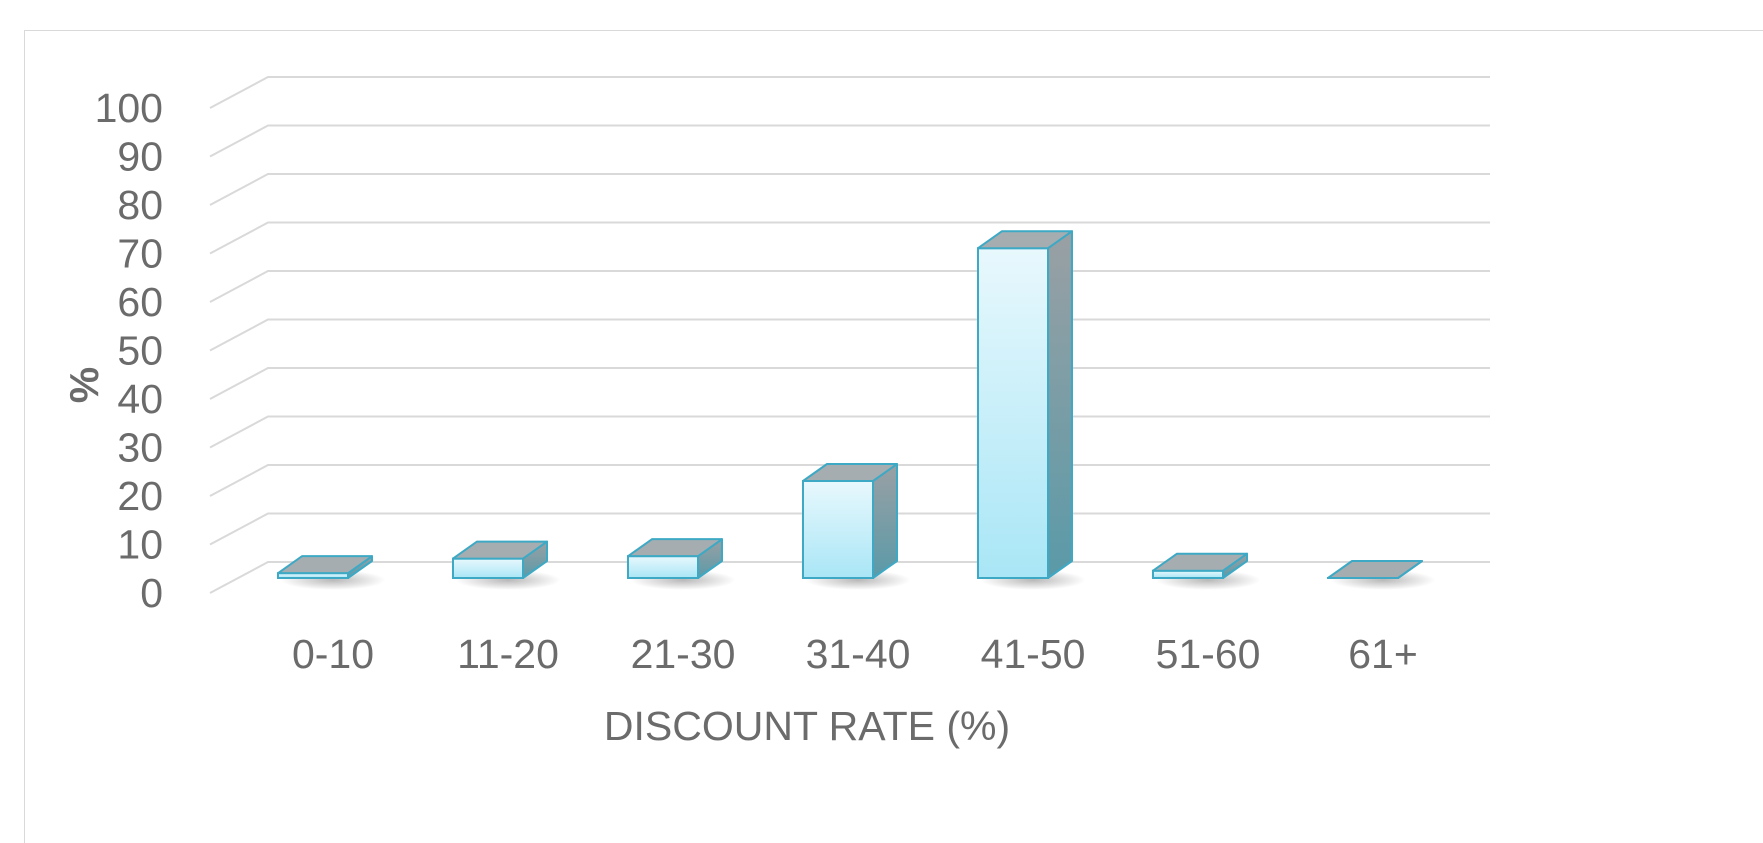 This screenshot has height=843, width=1763. What do you see at coordinates (140, 157) in the screenshot?
I see `y-tick-label: 90` at bounding box center [140, 157].